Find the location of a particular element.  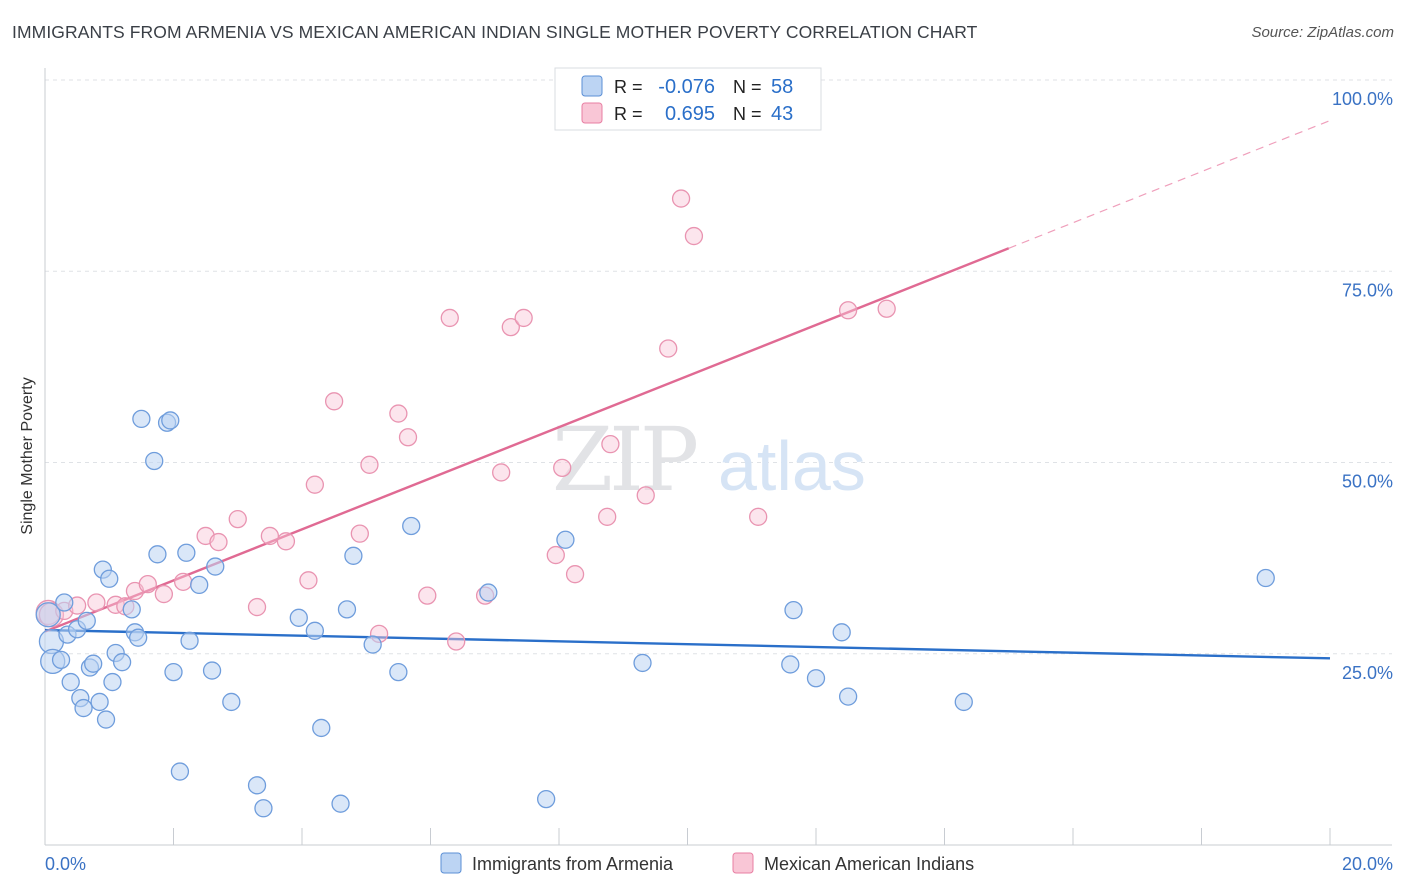

trend-line-mexican-extension is located at coordinates (1169, 184).